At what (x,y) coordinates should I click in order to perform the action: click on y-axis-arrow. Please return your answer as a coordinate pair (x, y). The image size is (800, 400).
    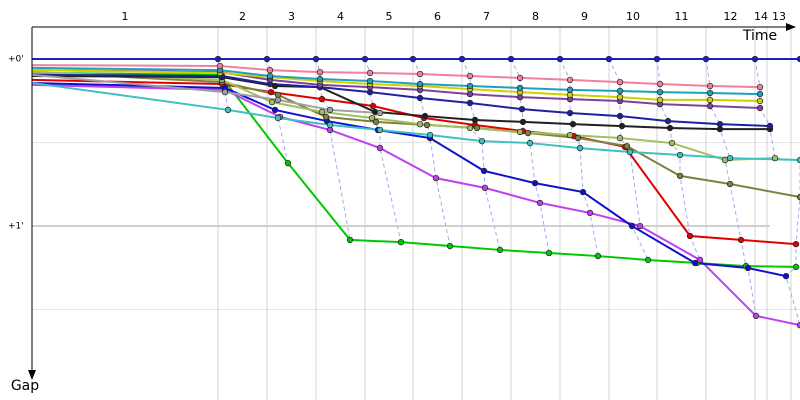
    Looking at the image, I should click on (32, 375).